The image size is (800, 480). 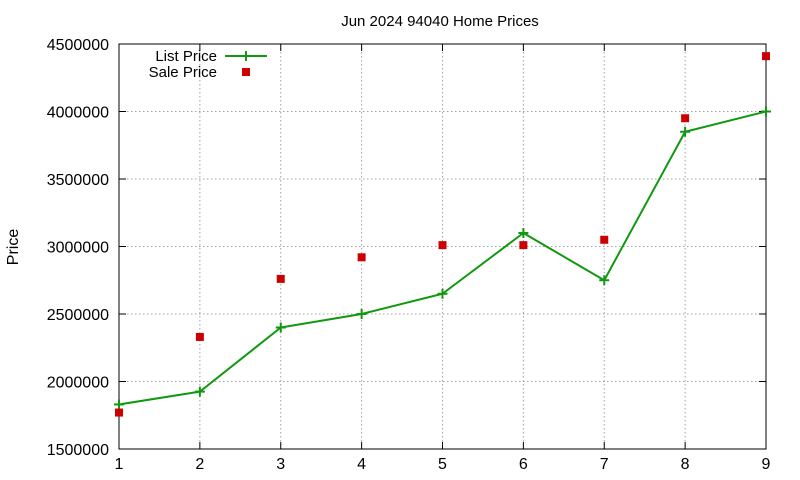 I want to click on y-axis-label: Price, so click(x=13, y=247).